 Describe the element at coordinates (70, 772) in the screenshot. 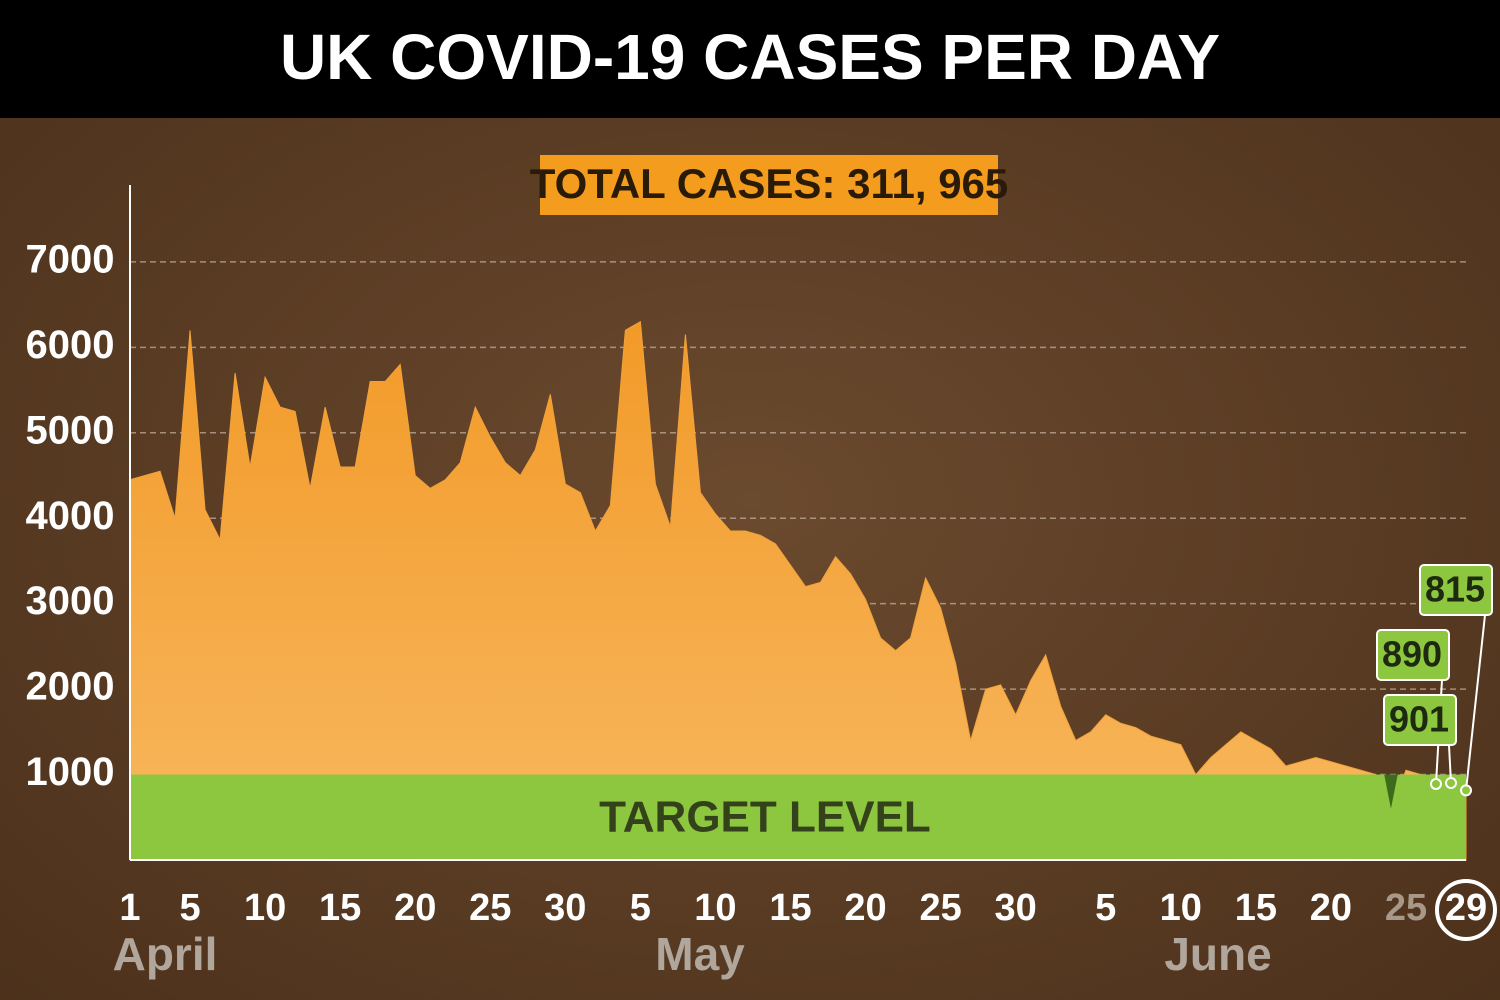

I see `y-tick-label: 1000` at that location.